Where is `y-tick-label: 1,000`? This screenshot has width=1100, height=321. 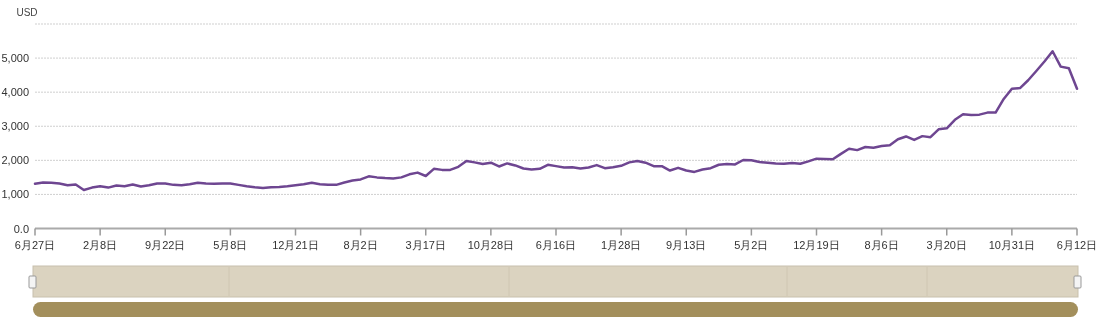
y-tick-label: 1,000 is located at coordinates (15, 194).